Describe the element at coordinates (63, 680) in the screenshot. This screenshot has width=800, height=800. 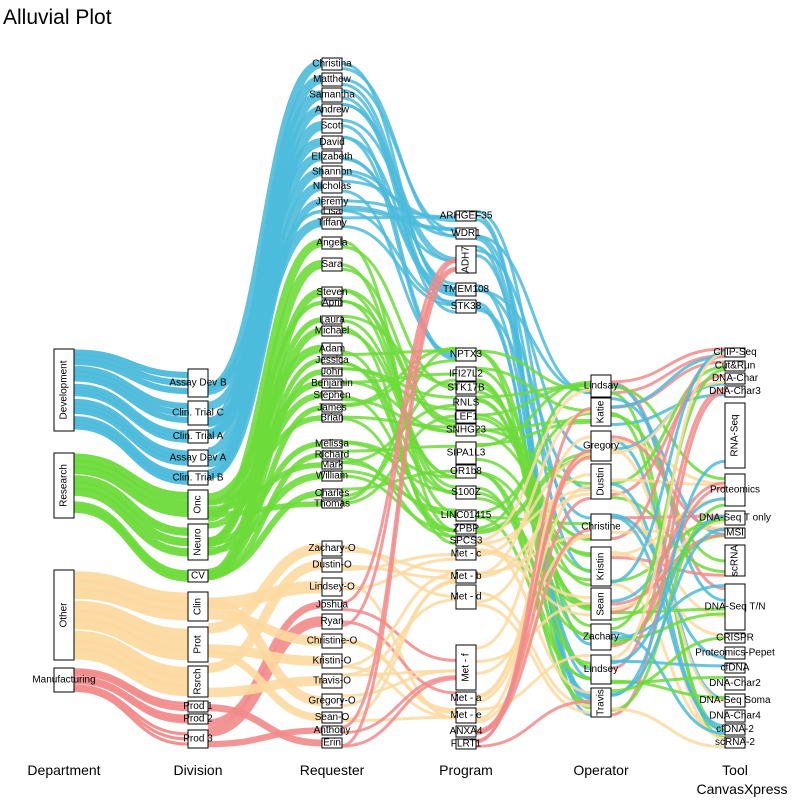
I see `node-label: Manufacturing` at that location.